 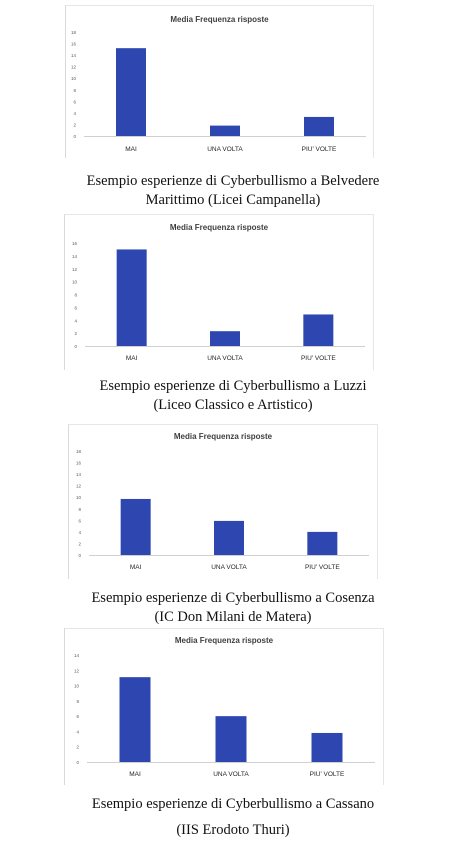 What do you see at coordinates (233, 830) in the screenshot?
I see `caption-cassano-line-2: (IIS Erodoto Thuri)` at bounding box center [233, 830].